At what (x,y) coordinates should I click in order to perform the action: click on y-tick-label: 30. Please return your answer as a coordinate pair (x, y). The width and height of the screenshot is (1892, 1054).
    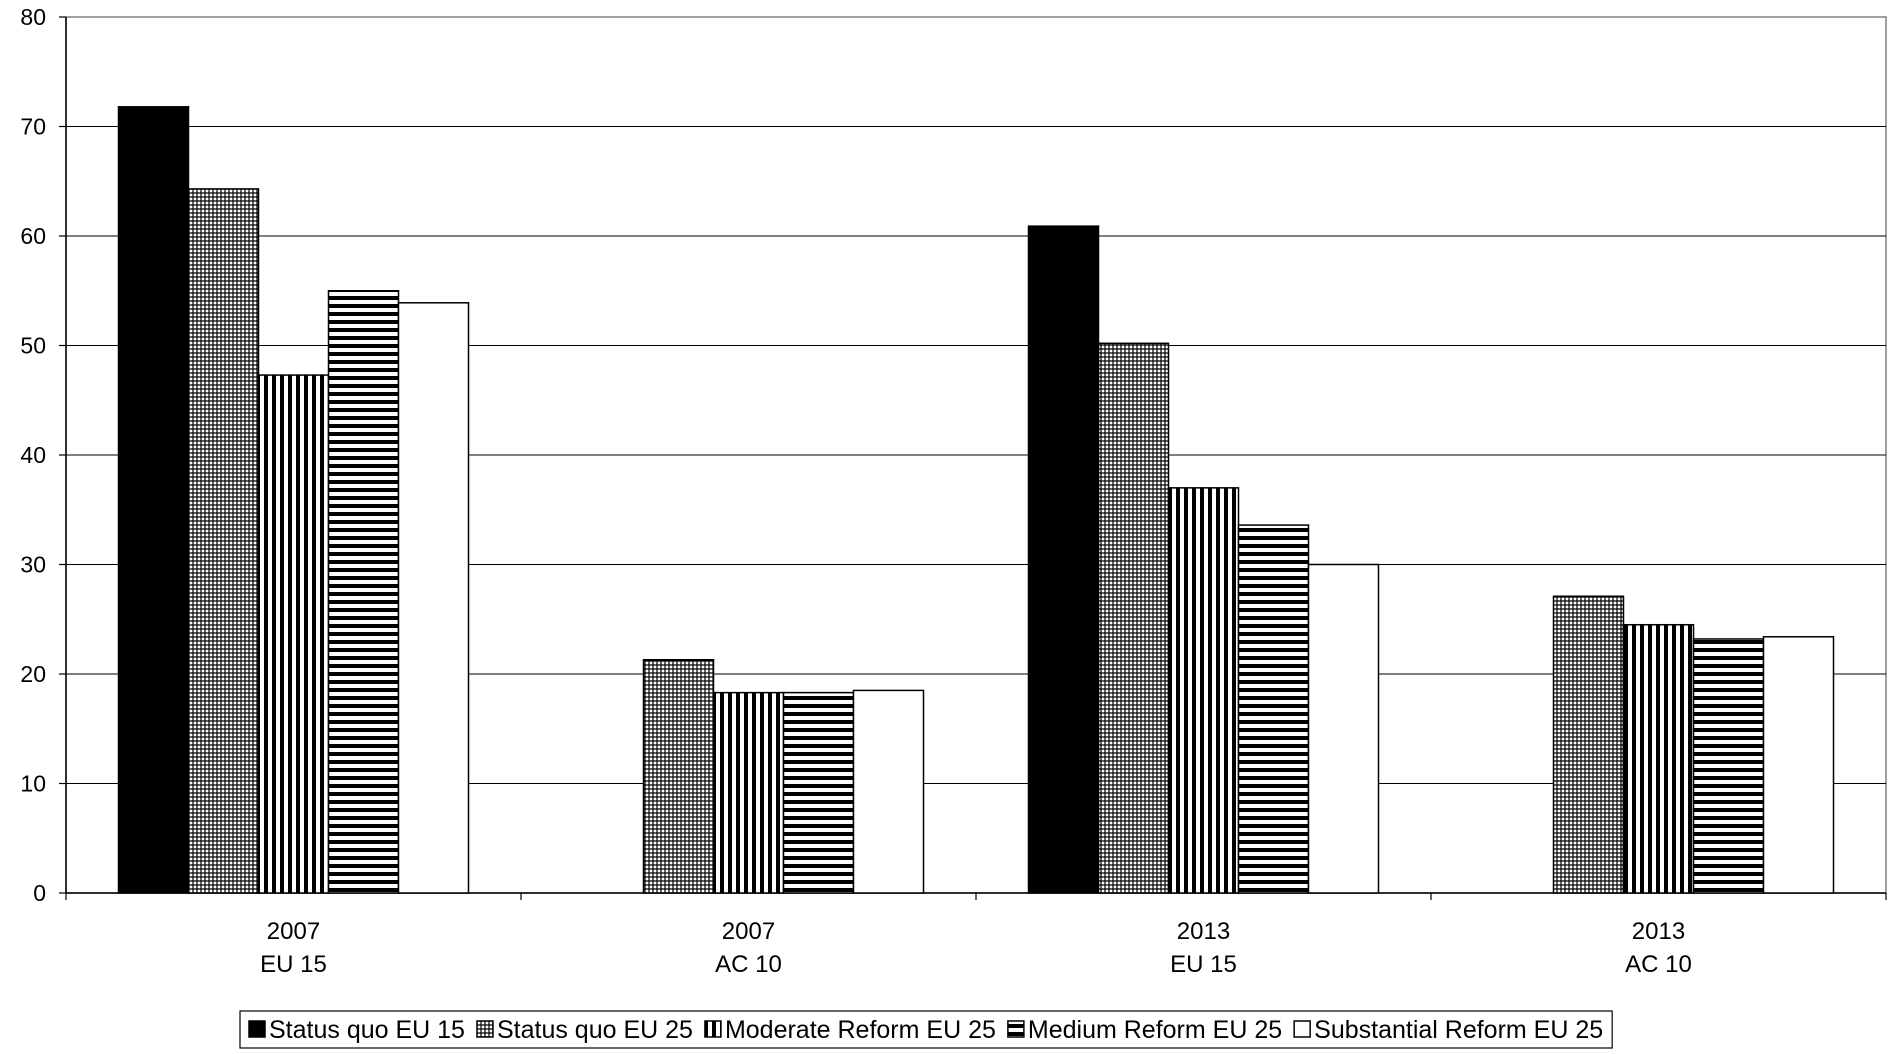
    Looking at the image, I should click on (33, 565).